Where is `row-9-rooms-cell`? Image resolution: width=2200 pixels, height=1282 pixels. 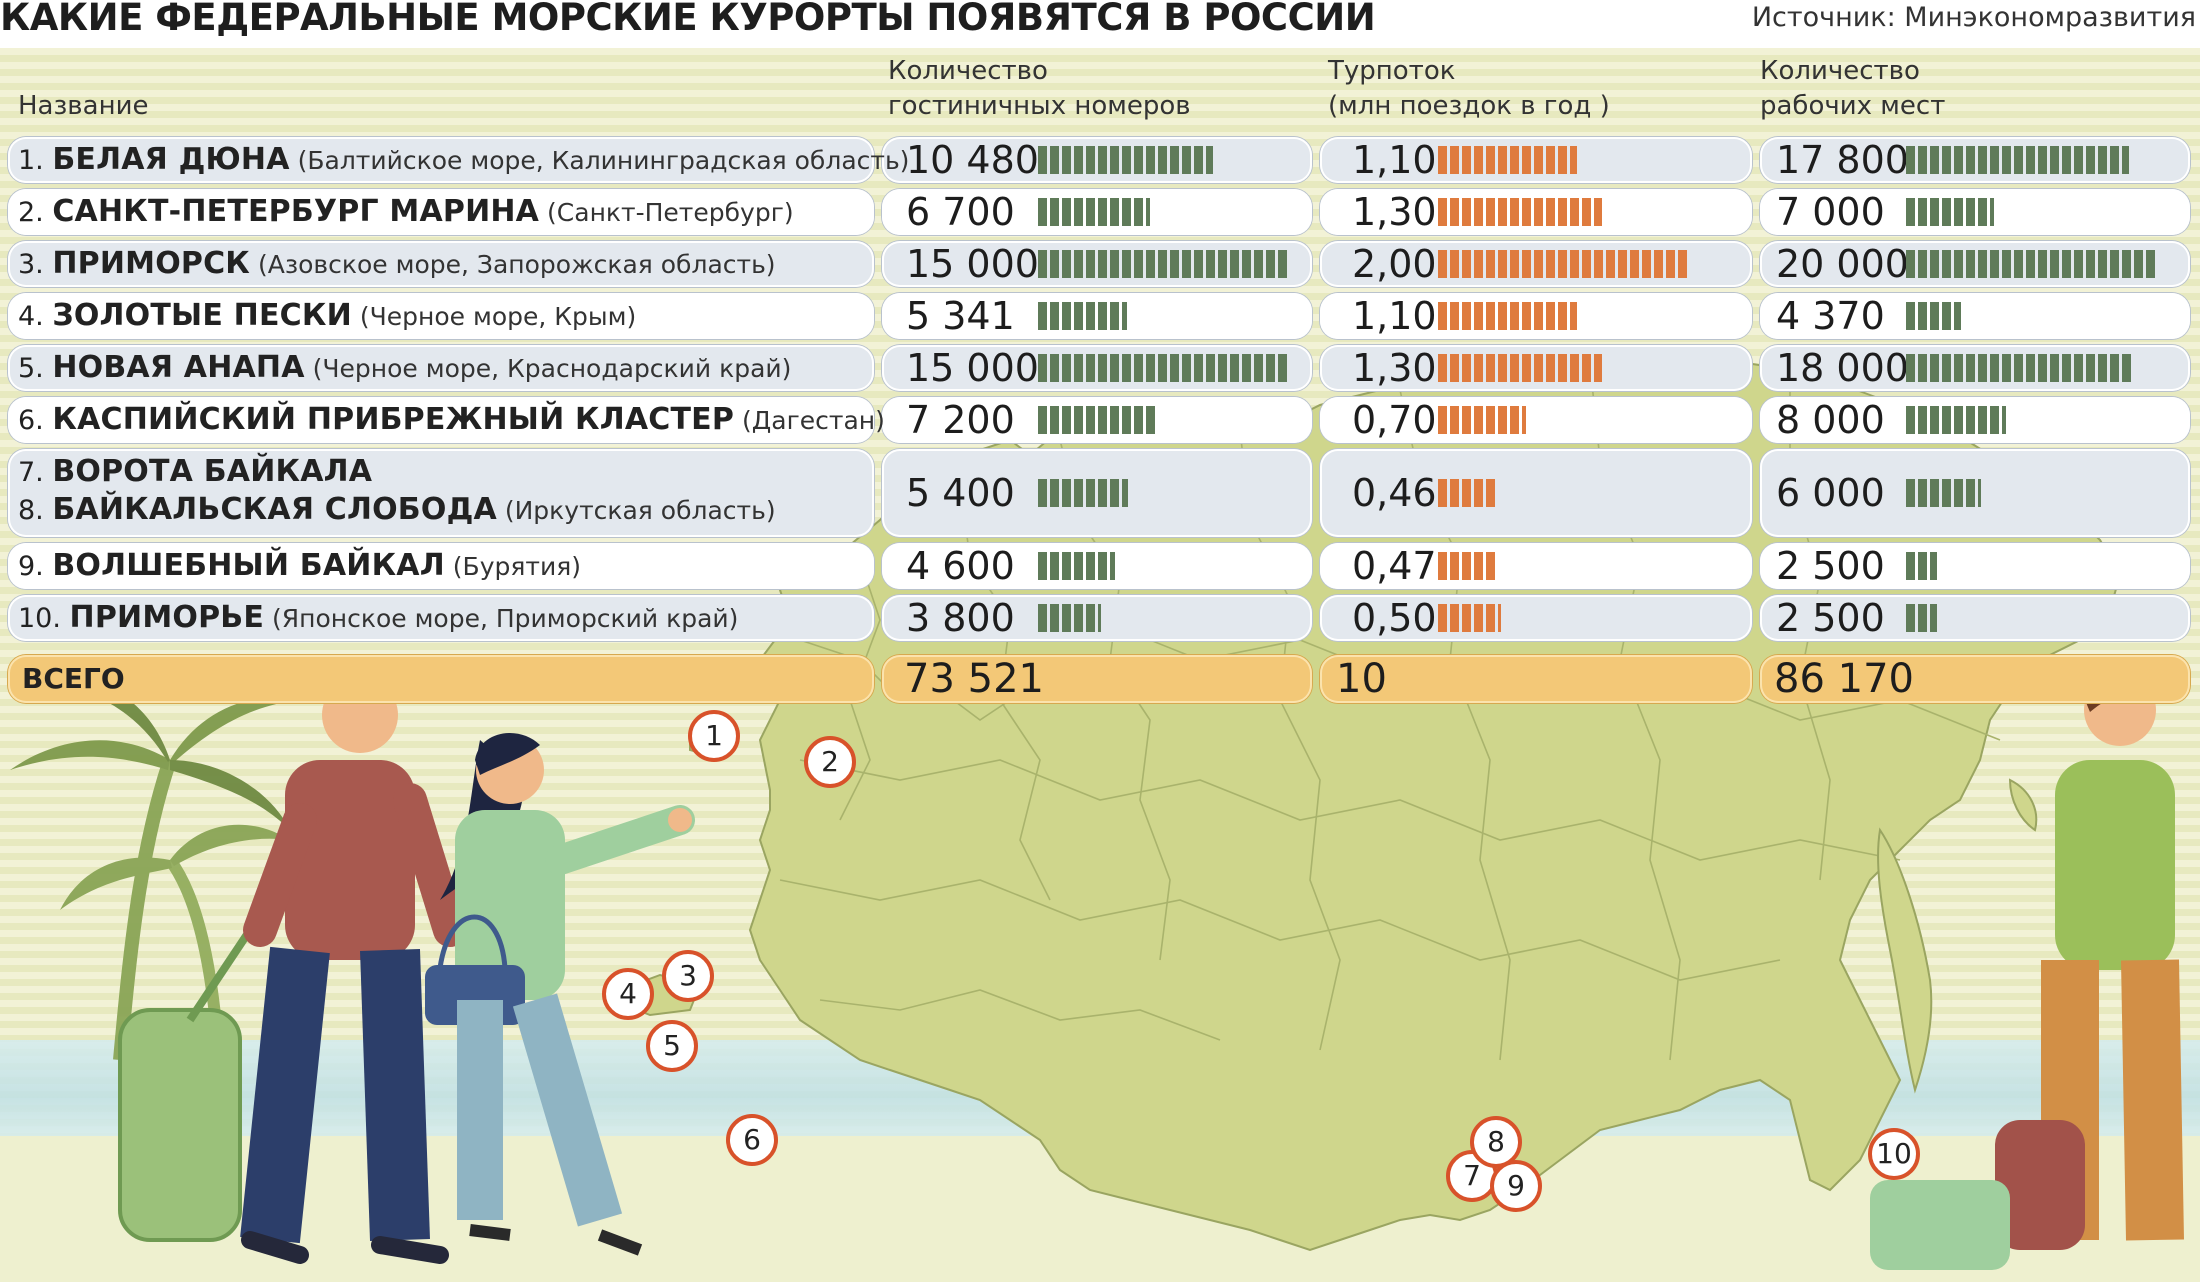
row-9-rooms-cell is located at coordinates (1097, 618).